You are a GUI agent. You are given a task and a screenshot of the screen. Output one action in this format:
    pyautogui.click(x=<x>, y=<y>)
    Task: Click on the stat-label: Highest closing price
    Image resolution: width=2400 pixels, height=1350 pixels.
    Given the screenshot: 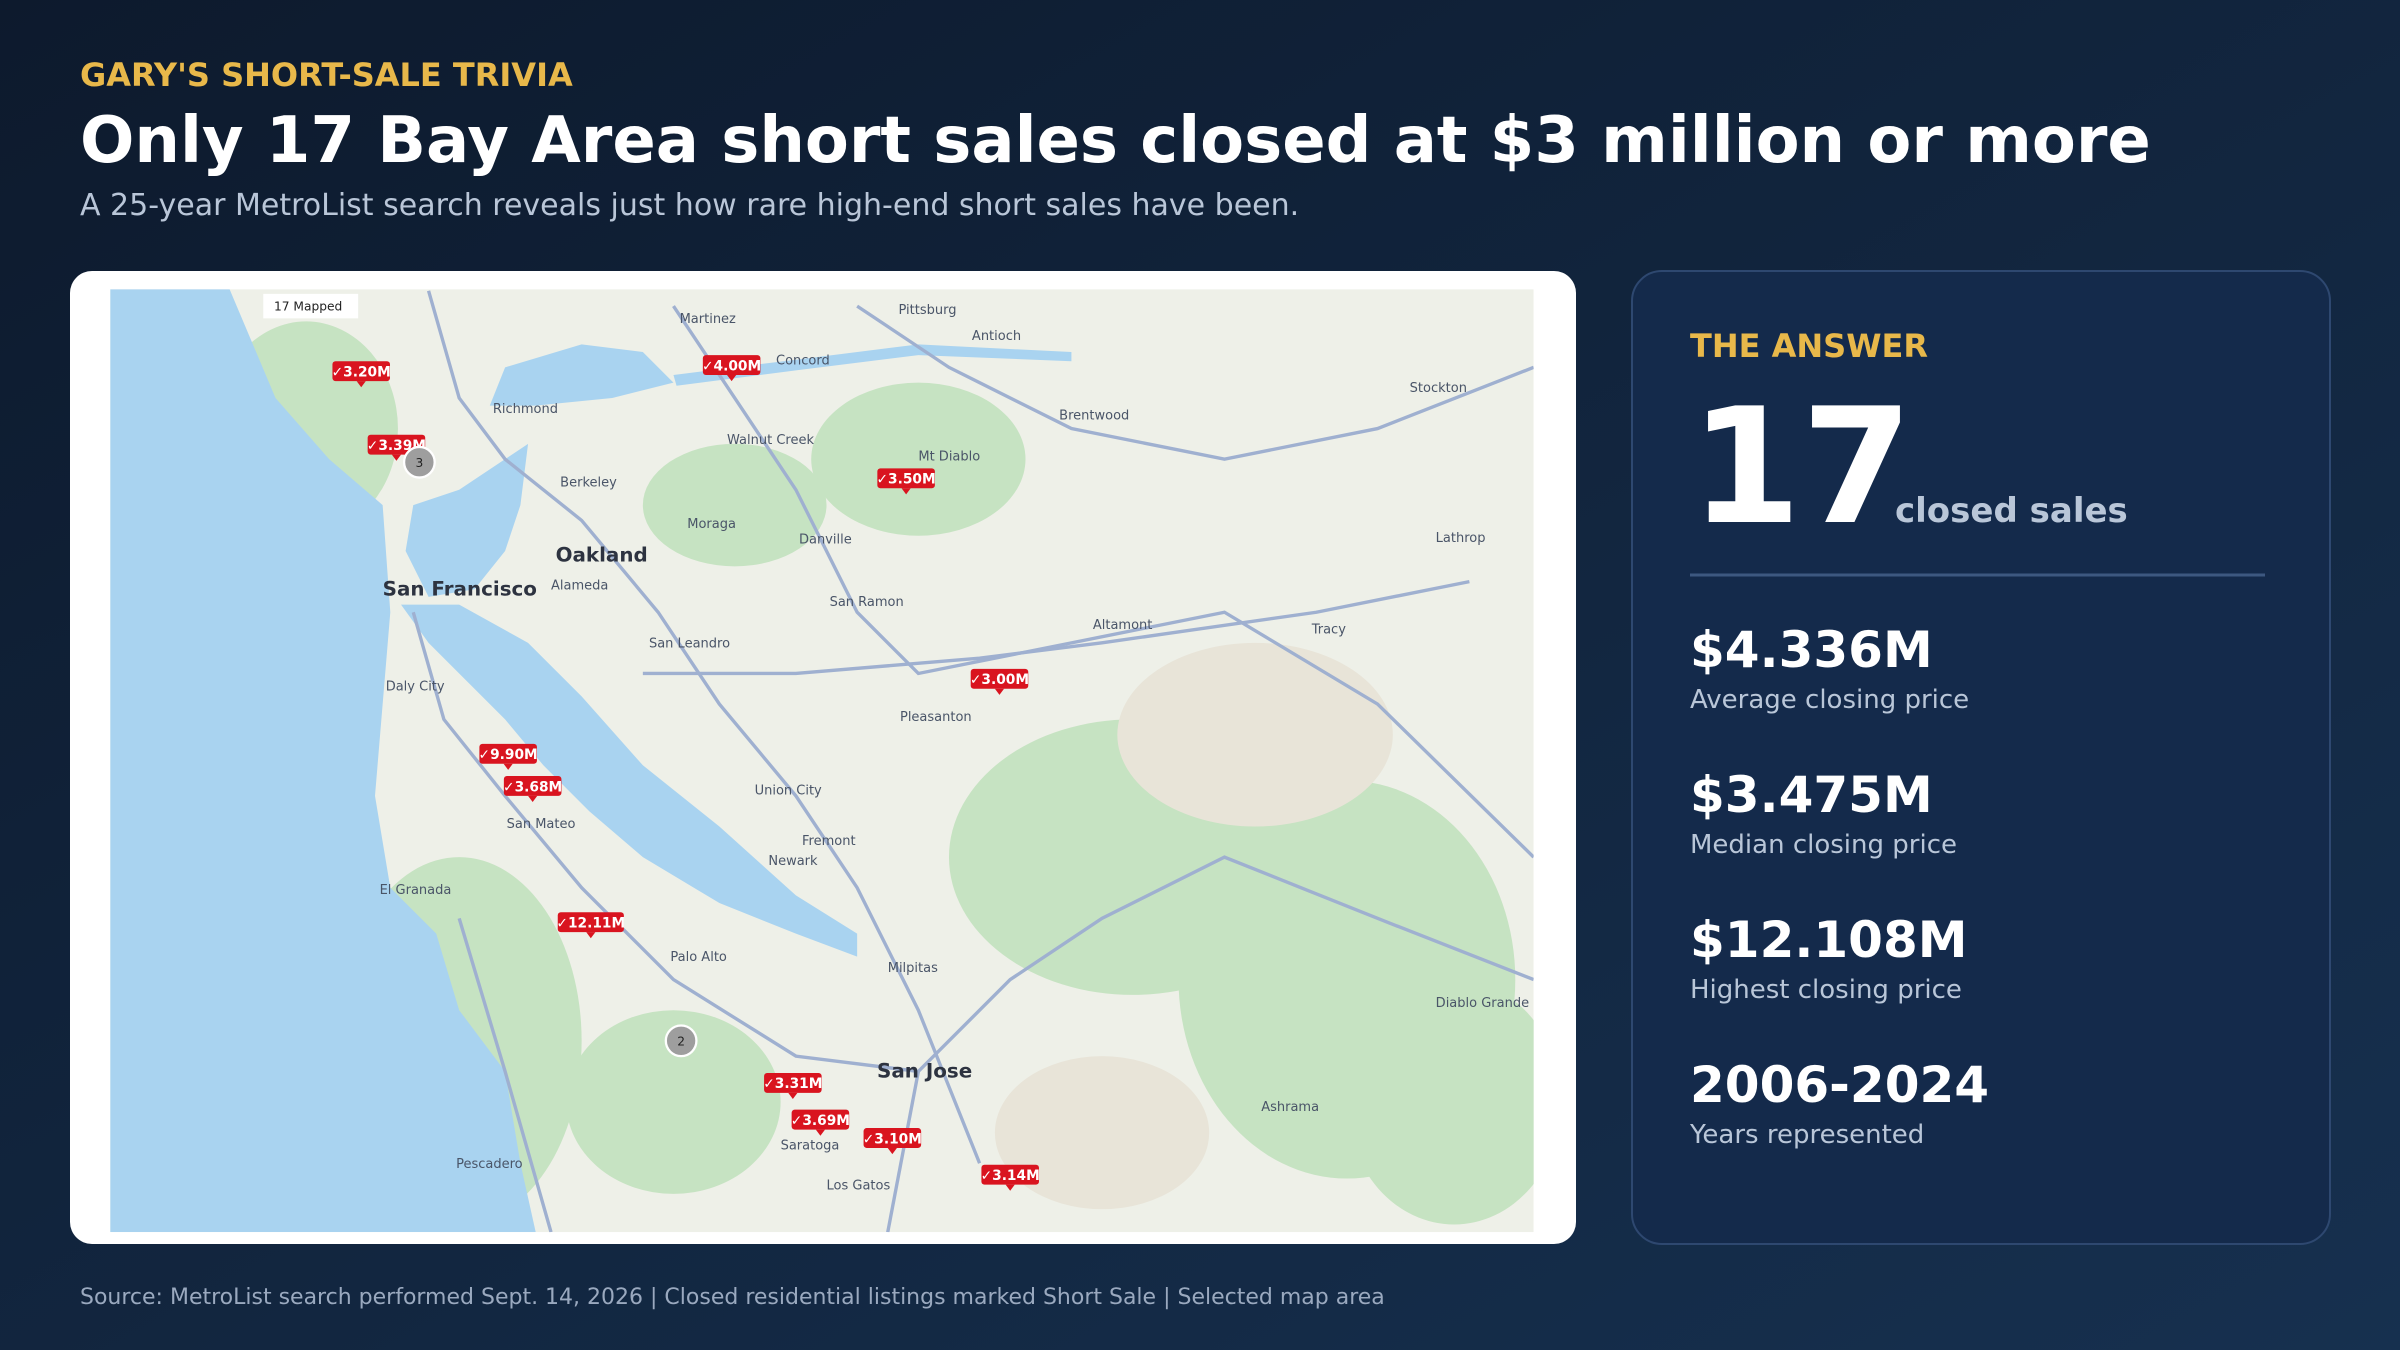 What is the action you would take?
    pyautogui.click(x=1826, y=990)
    